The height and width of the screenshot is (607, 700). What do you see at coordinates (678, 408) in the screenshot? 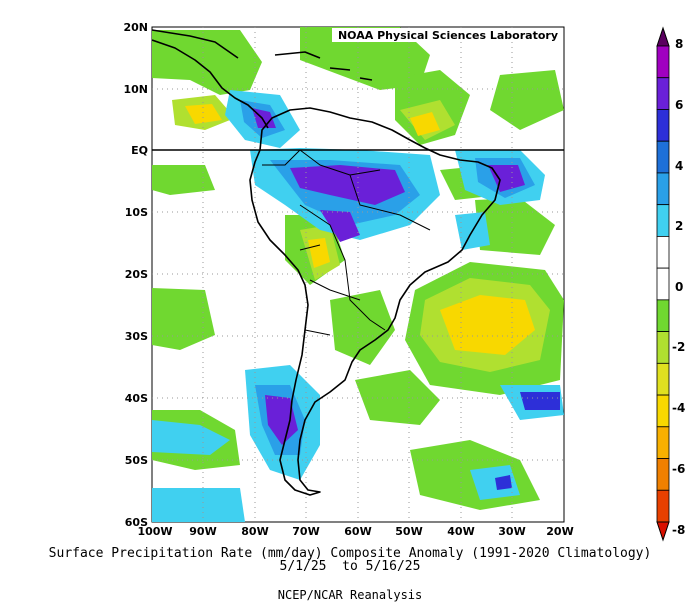
I see `colorbar-label: -4` at bounding box center [678, 408].